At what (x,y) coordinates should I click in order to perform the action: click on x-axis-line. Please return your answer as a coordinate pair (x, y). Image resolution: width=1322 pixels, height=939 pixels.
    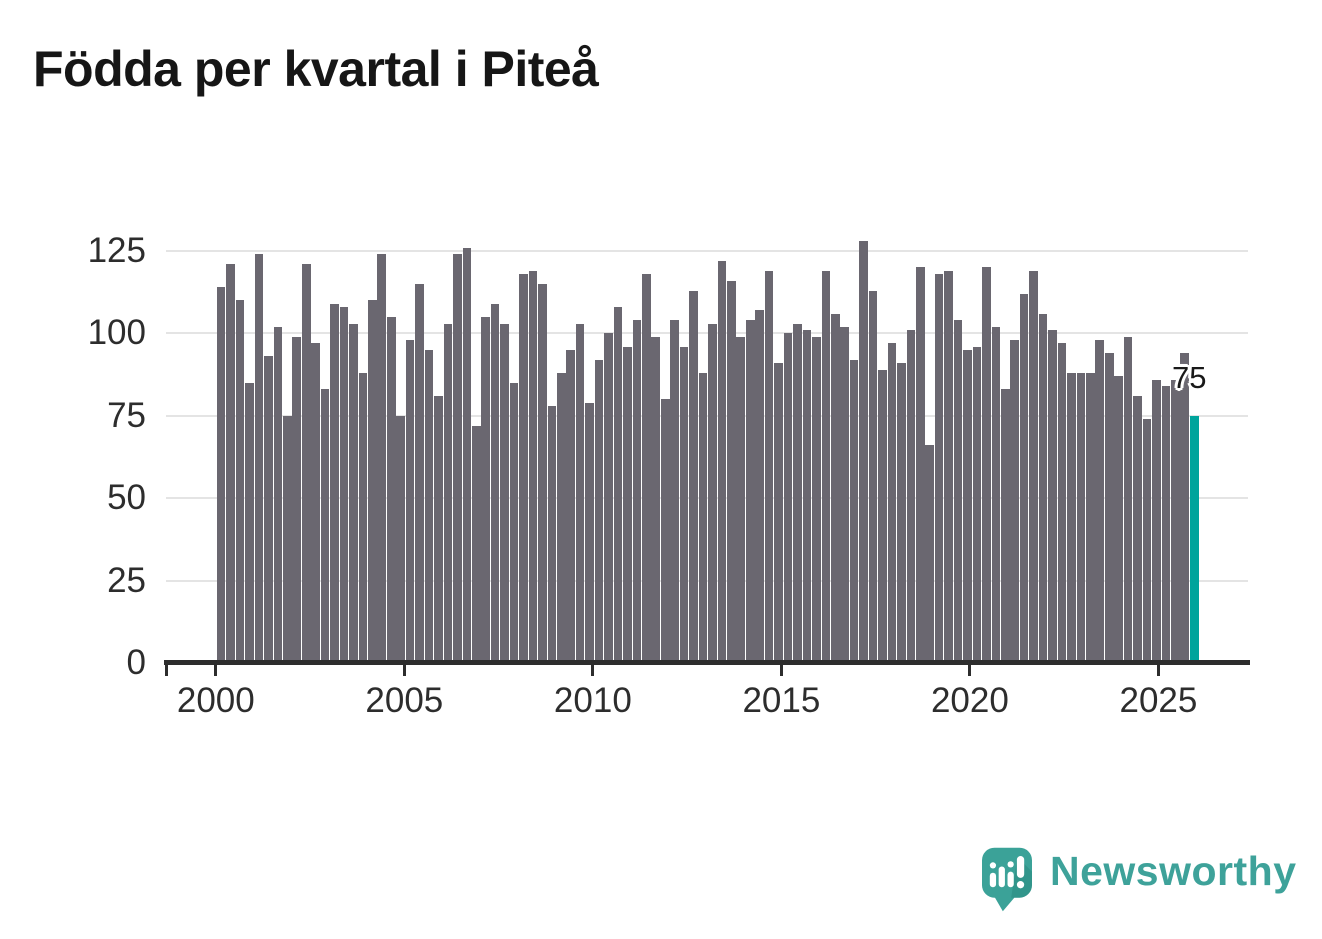
    Looking at the image, I should click on (707, 662).